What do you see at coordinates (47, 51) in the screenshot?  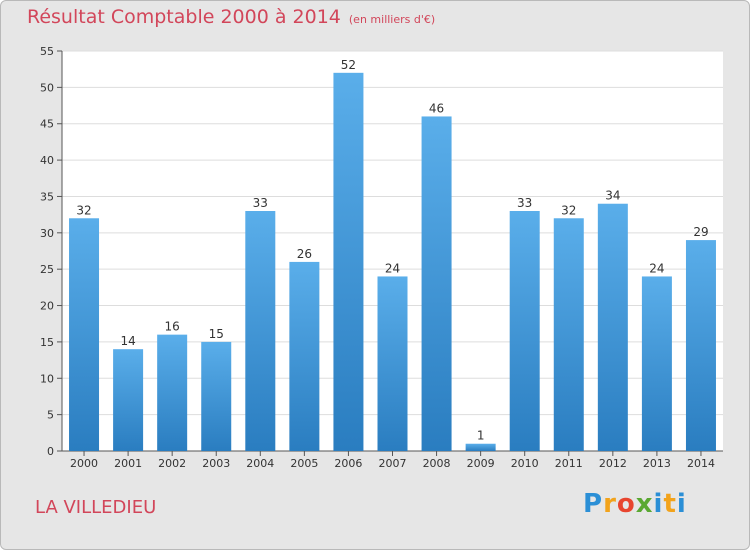 I see `y-tick-label: 55` at bounding box center [47, 51].